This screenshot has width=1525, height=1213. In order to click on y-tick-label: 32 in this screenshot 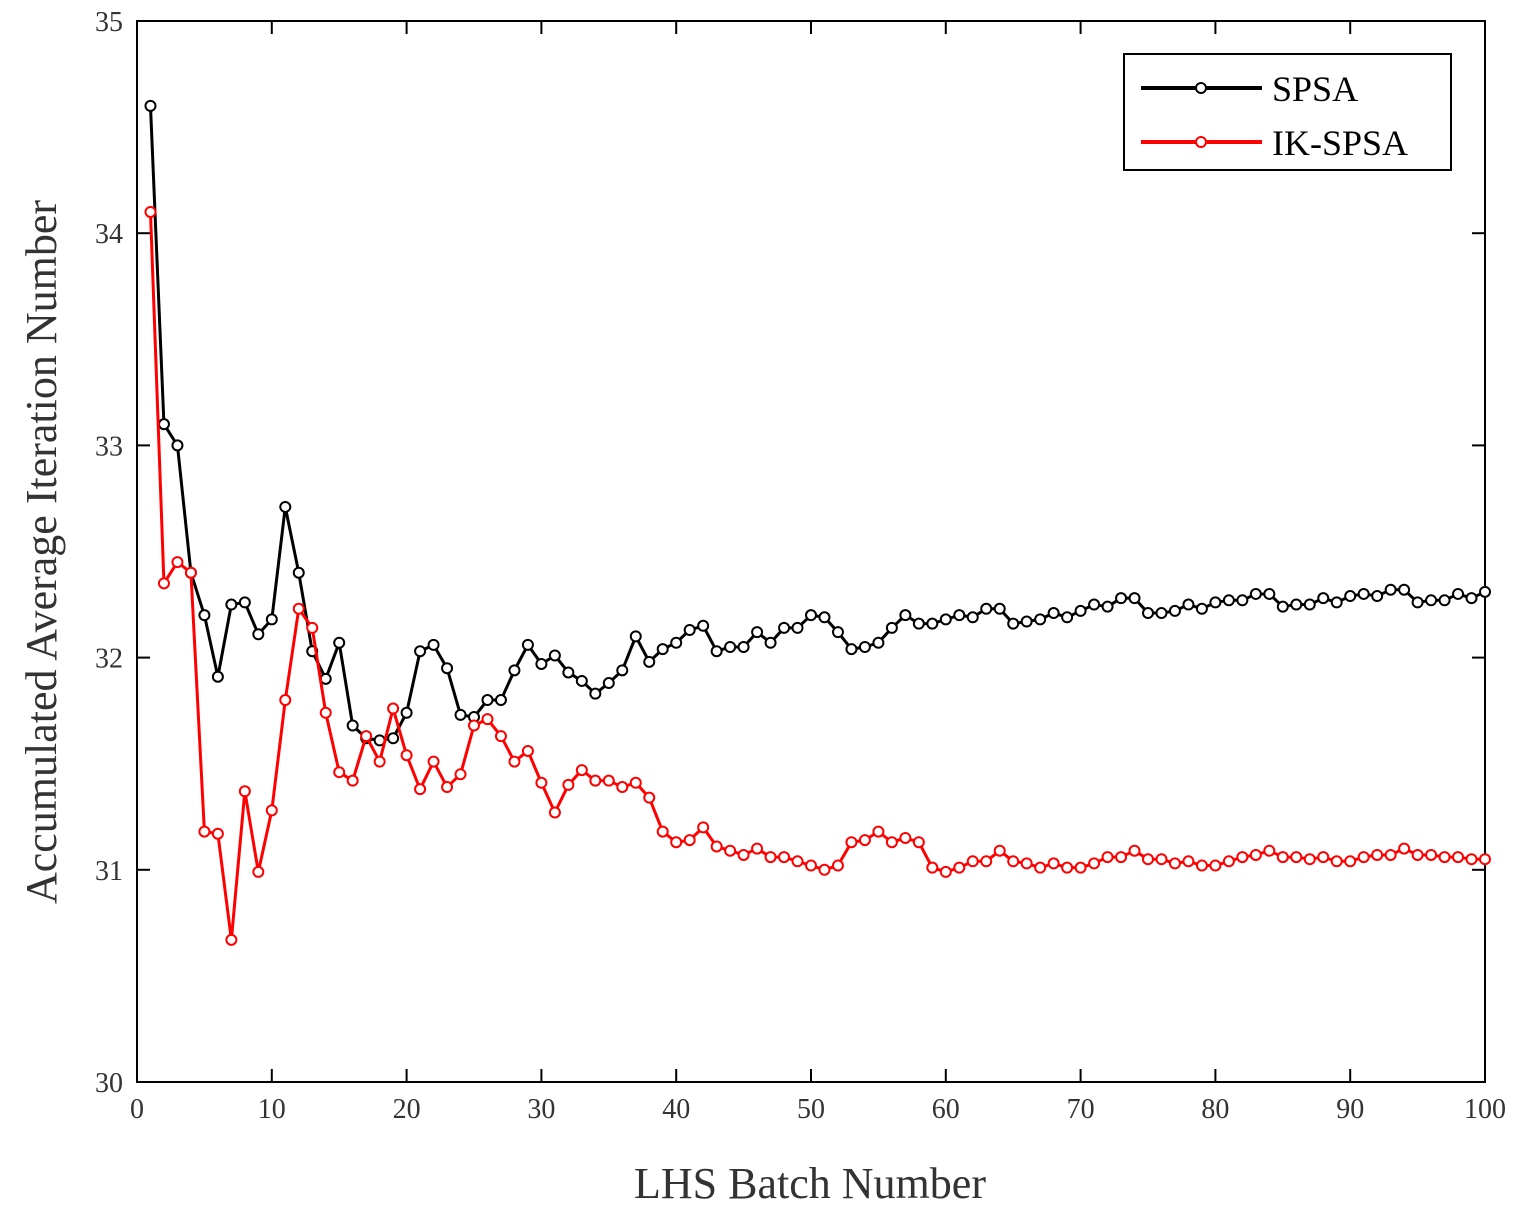, I will do `click(109, 659)`.